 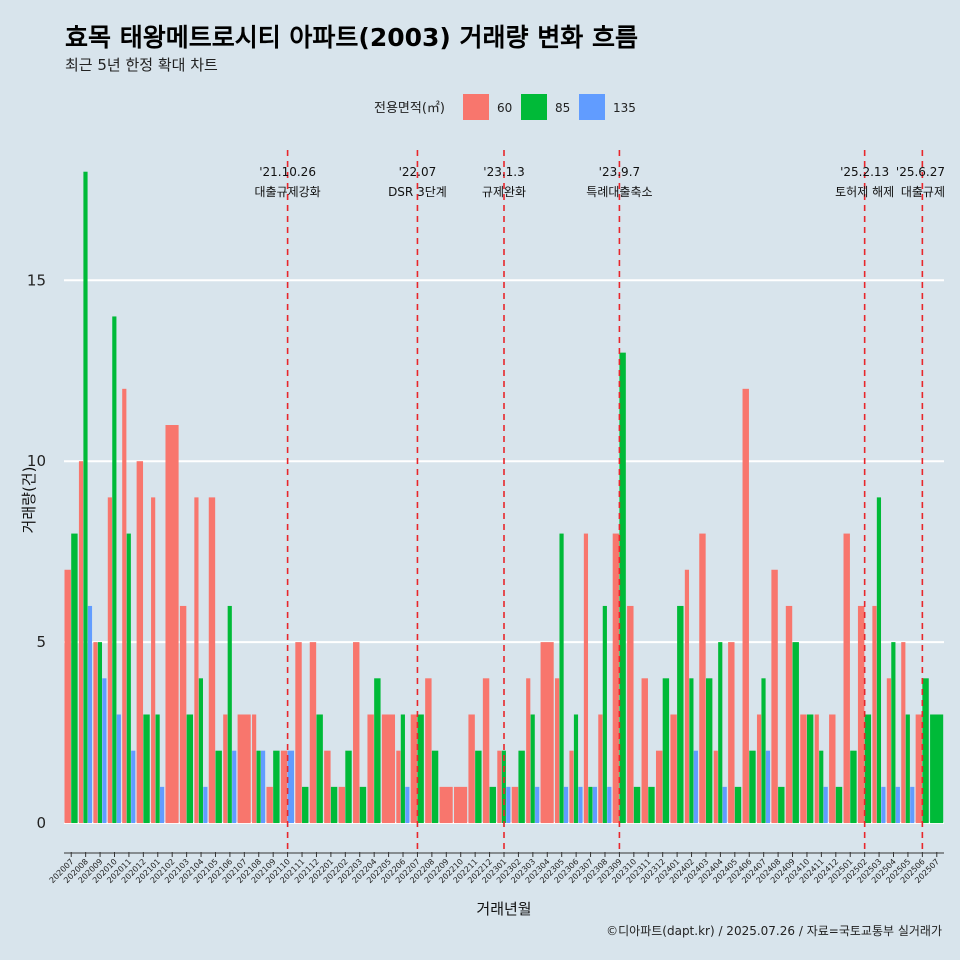 I want to click on chart-subtitle: 최근 5년 한정 확대 차트, so click(x=141, y=65).